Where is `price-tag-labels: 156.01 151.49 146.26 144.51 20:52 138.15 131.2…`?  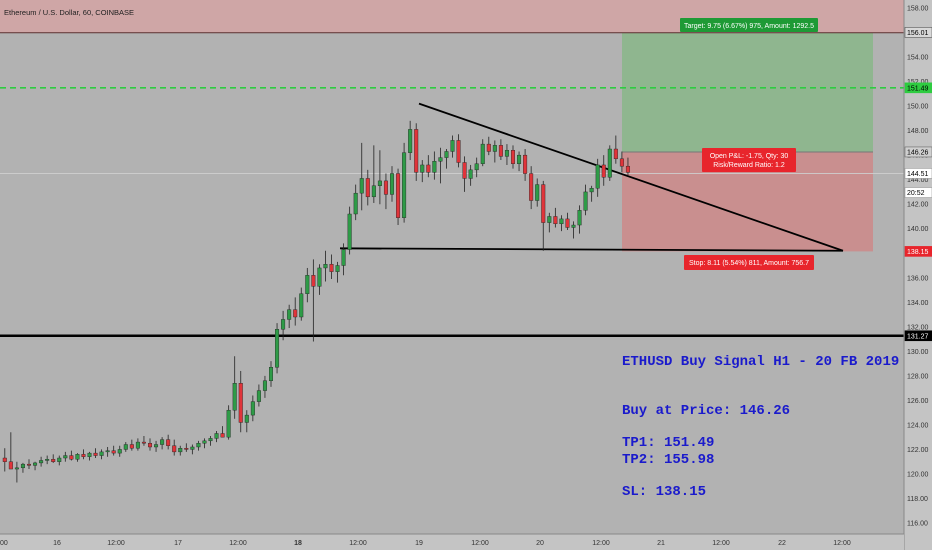
price-tag-labels: 156.01 151.49 146.26 144.51 20:52 138.15 131.2… is located at coordinates (918, 184).